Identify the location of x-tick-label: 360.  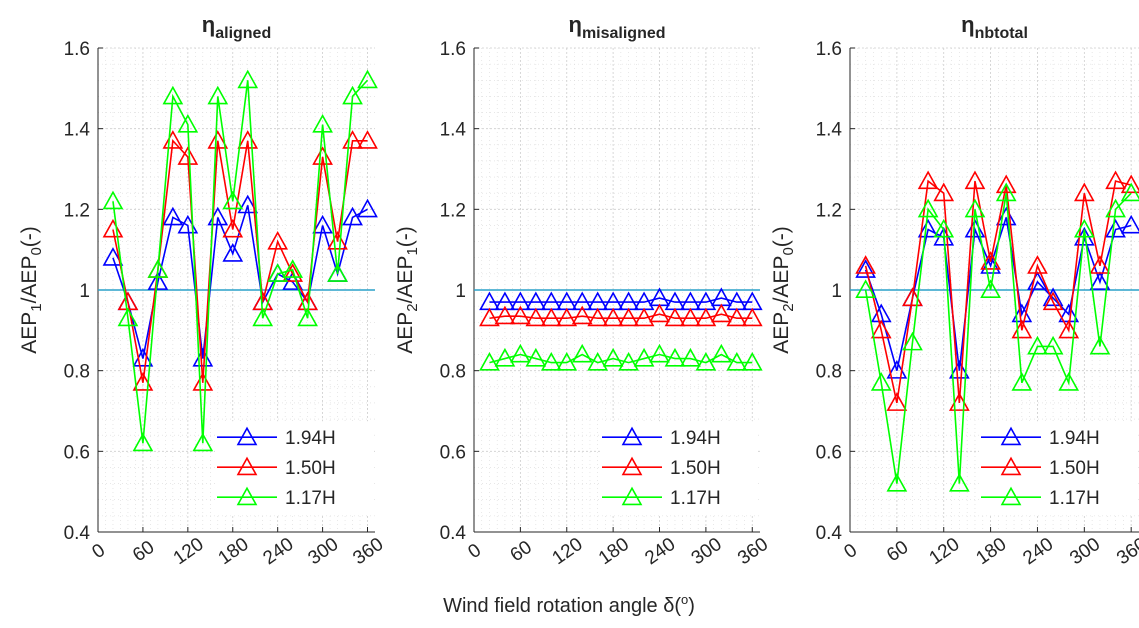
(1126, 551).